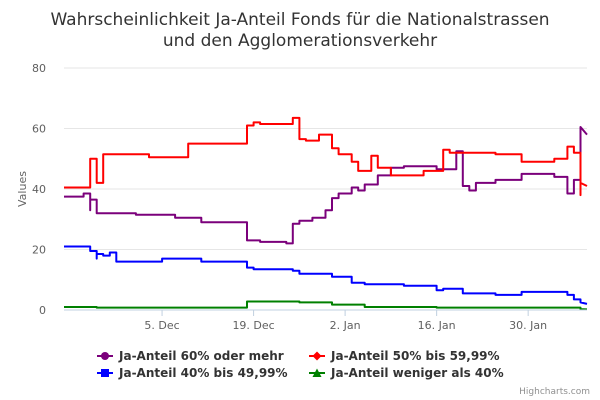 This screenshot has height=400, width=600. I want to click on legend-item-2: Ja-Anteil 50% bis 59,99%, so click(404, 356).